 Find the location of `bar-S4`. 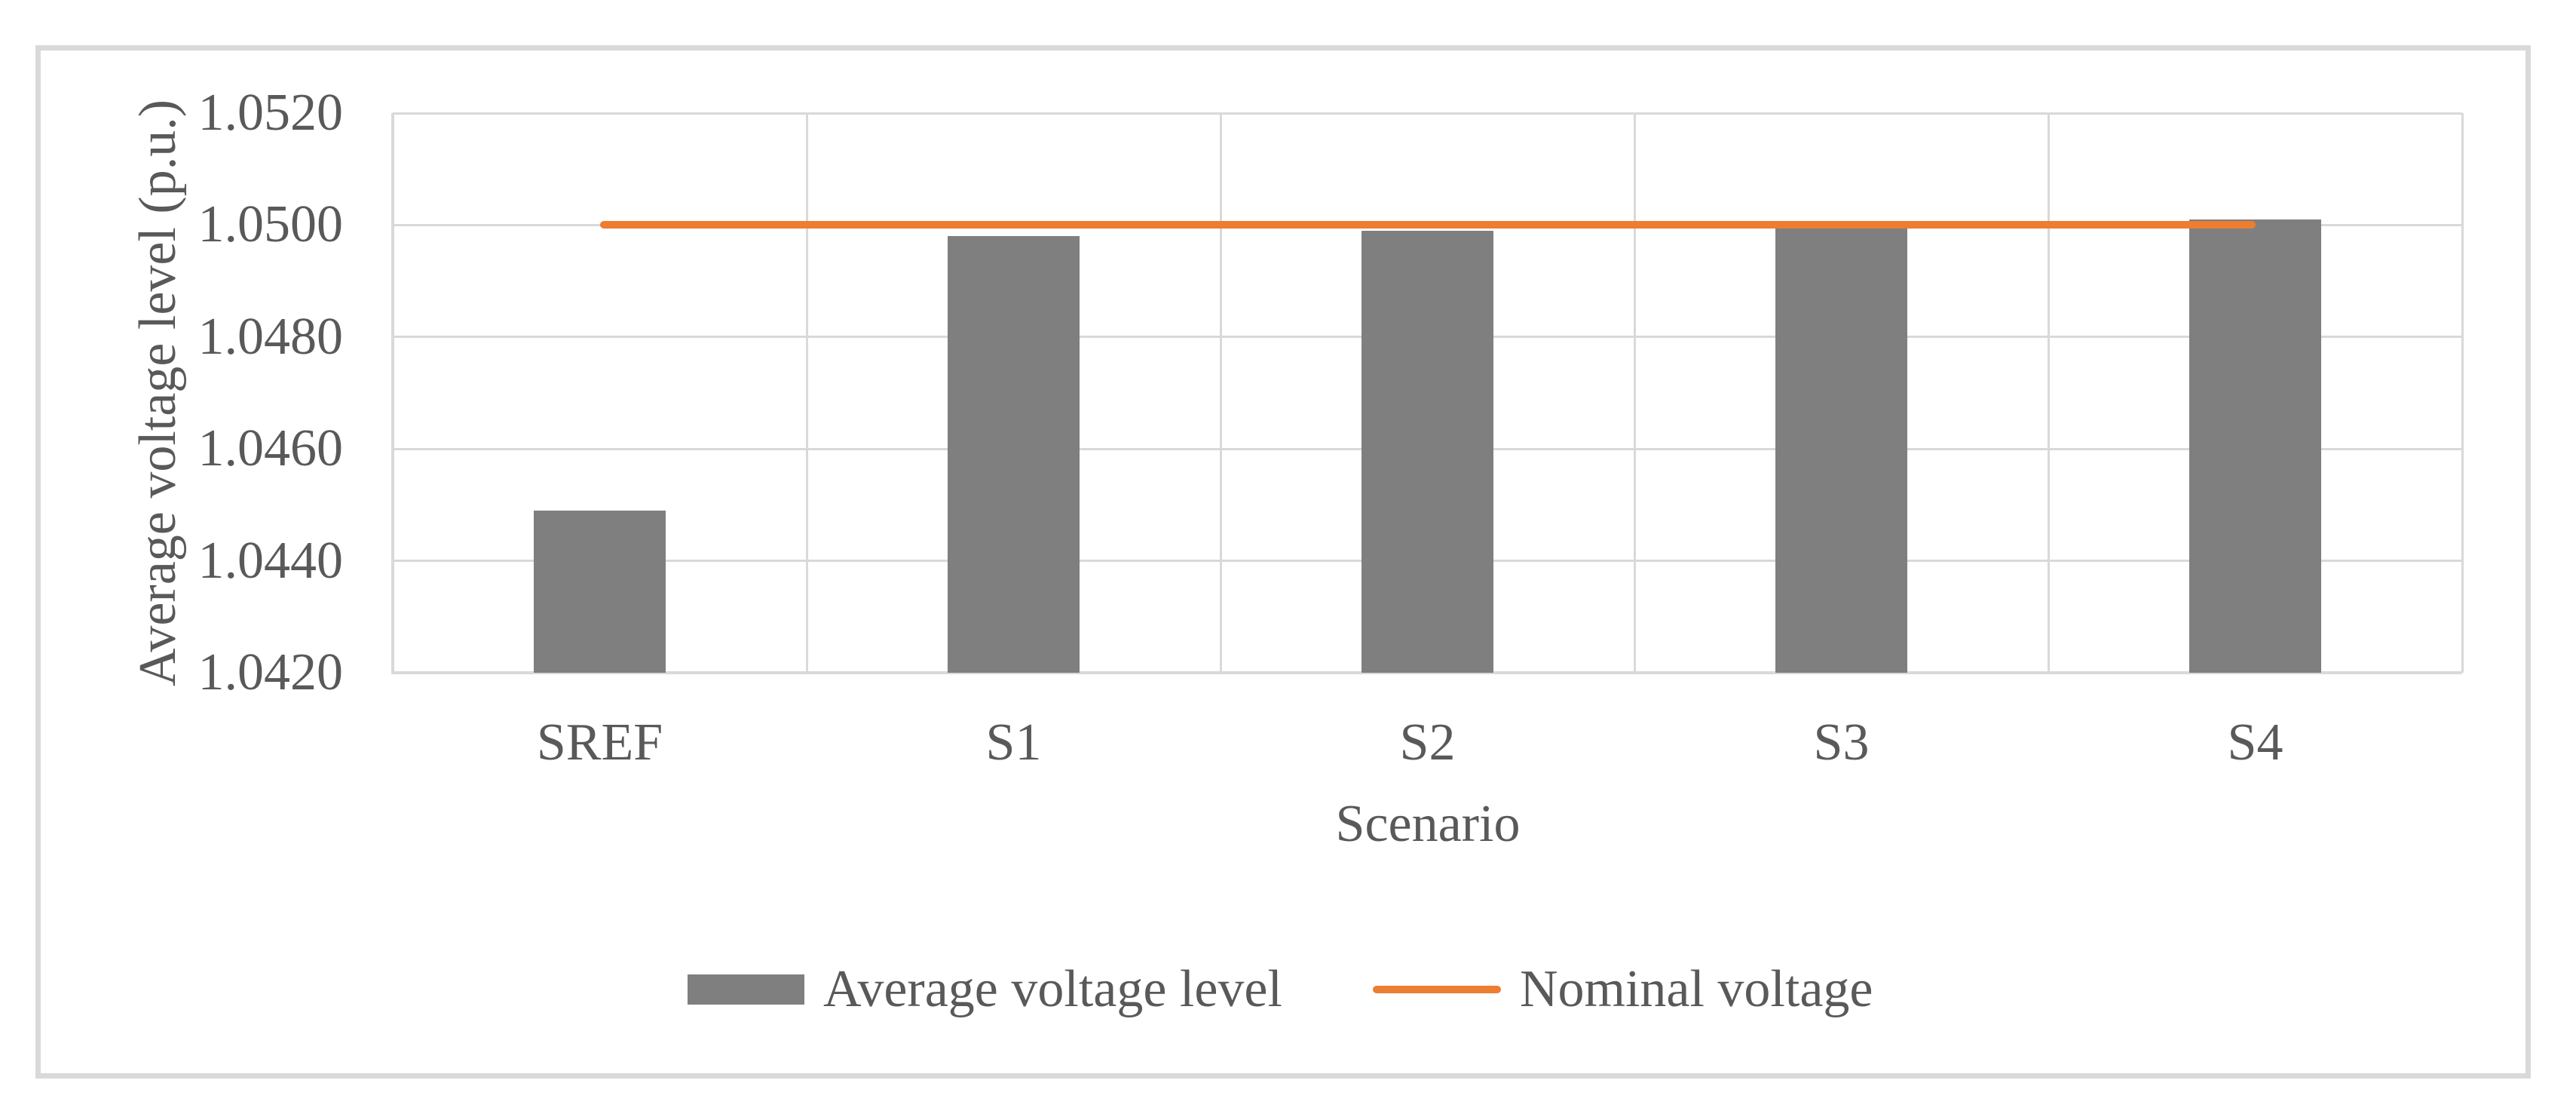

bar-S4 is located at coordinates (2255, 446).